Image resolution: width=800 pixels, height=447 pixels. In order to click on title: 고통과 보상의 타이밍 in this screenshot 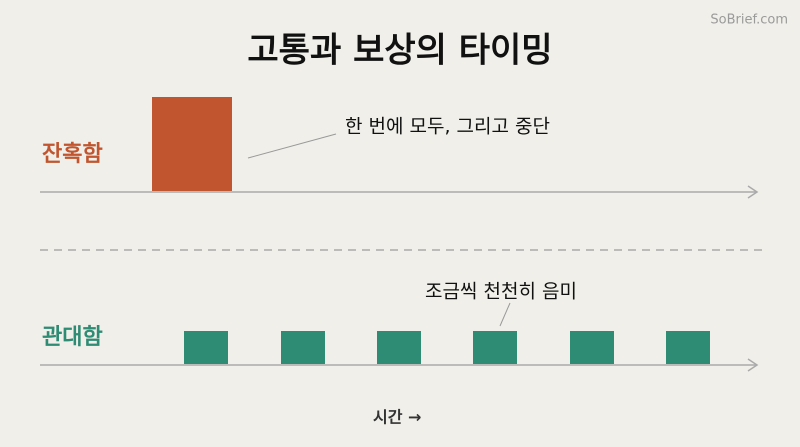, I will do `click(399, 51)`.